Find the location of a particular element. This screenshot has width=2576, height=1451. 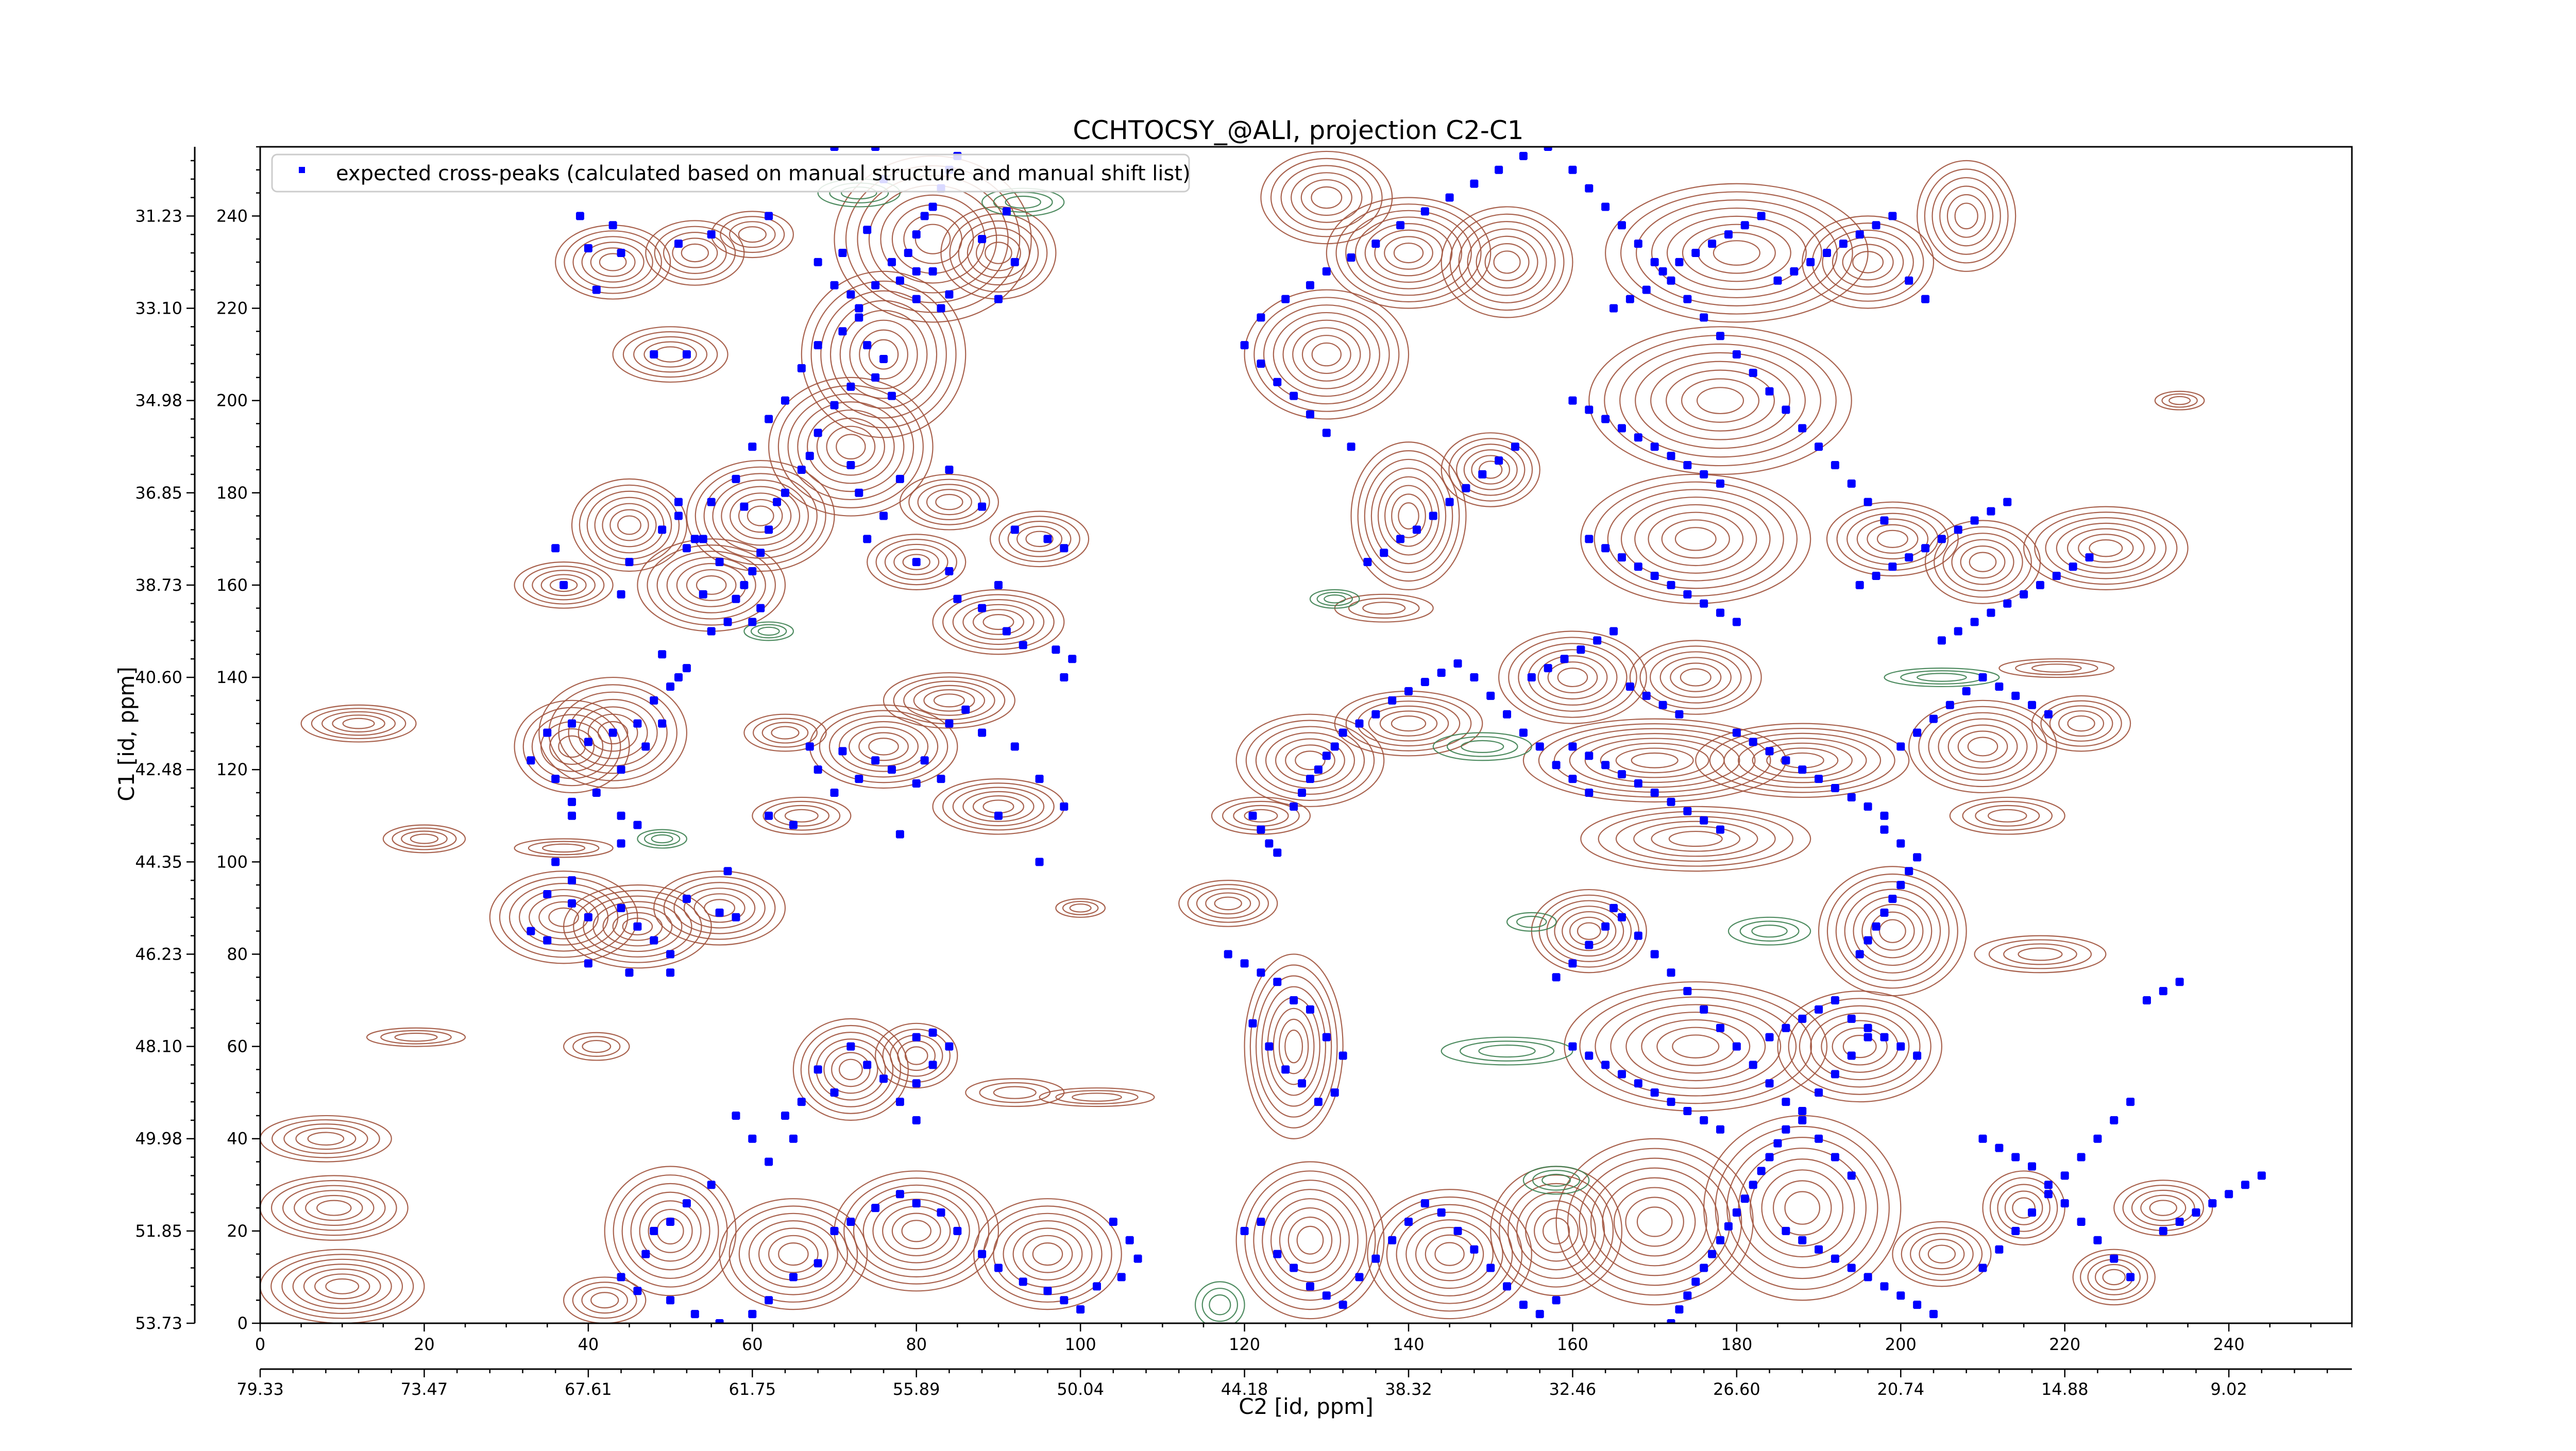

chart-title: CCHTOCSY_@ALI, projection C2-C1 is located at coordinates (1298, 130).